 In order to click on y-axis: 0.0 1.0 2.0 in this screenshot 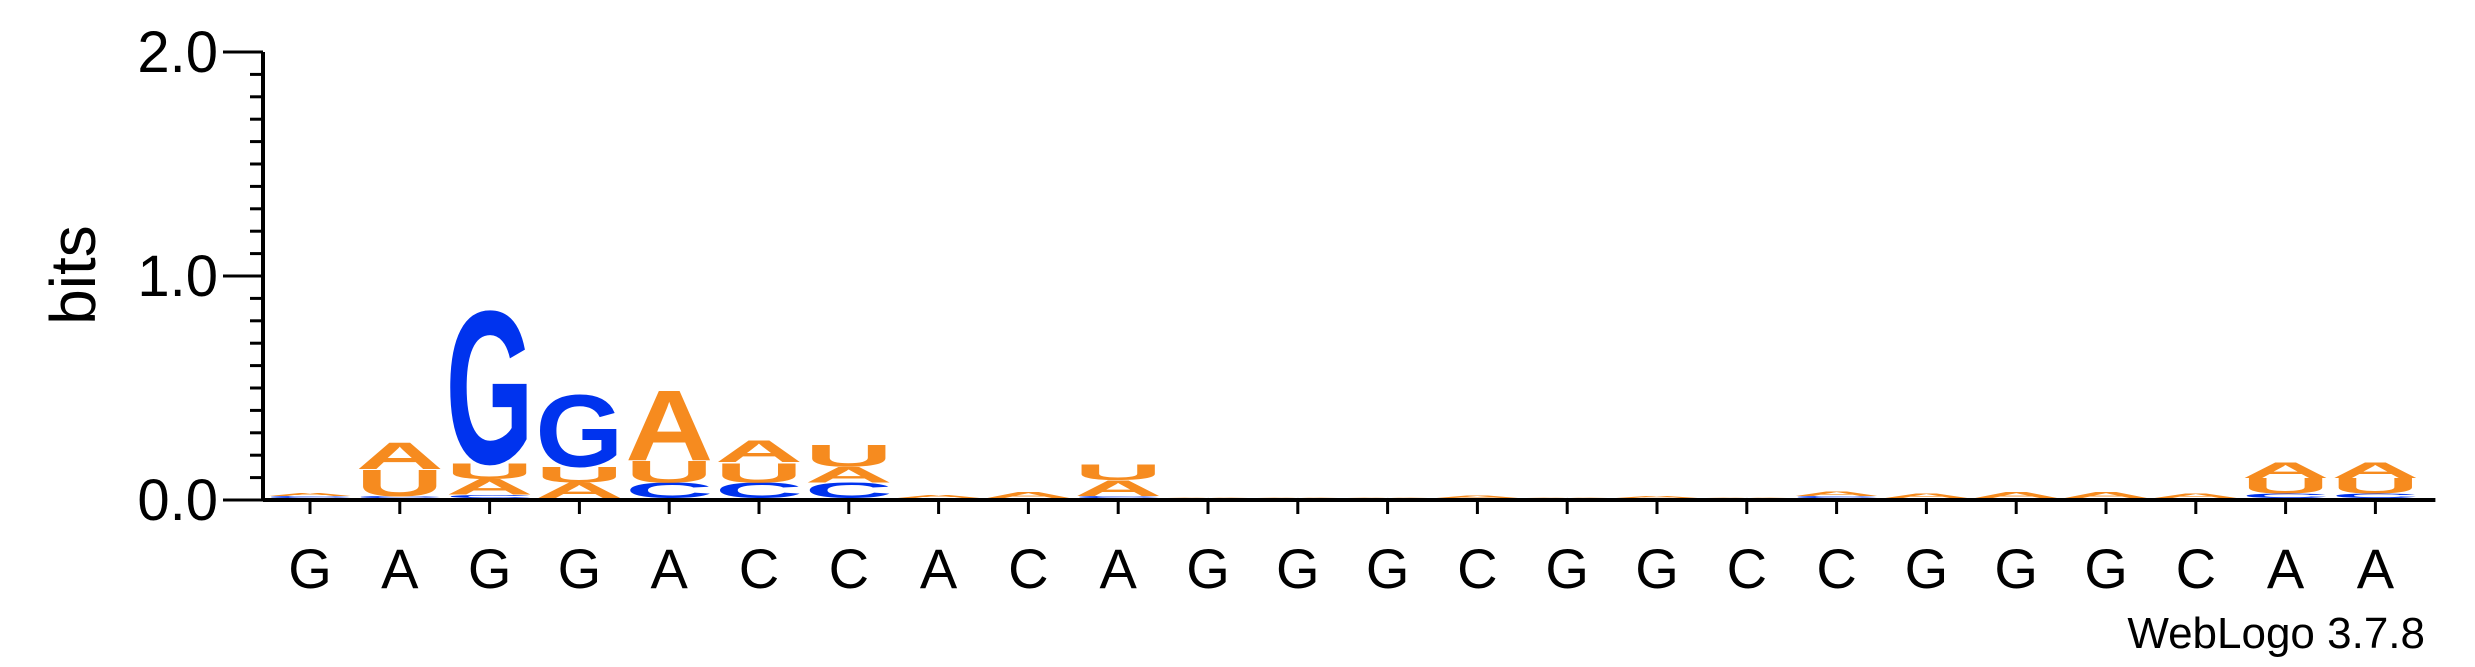, I will do `click(201, 276)`.